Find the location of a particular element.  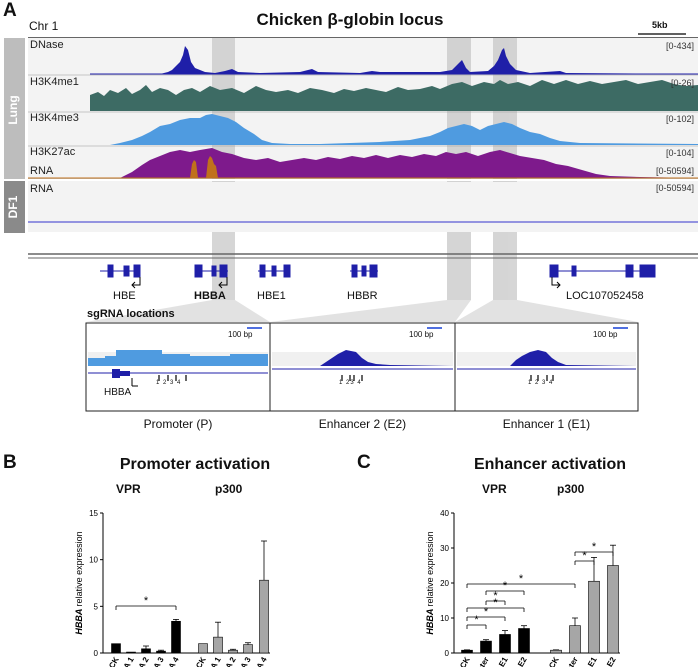

zoom-scale-e2: 100 bp is located at coordinates (421, 334).